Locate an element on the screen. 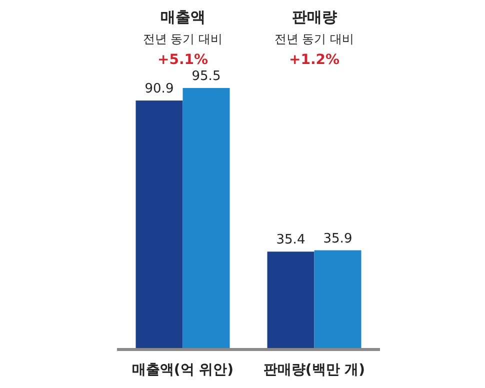  x-tick-label: 매출액(억 위안) is located at coordinates (183, 370).